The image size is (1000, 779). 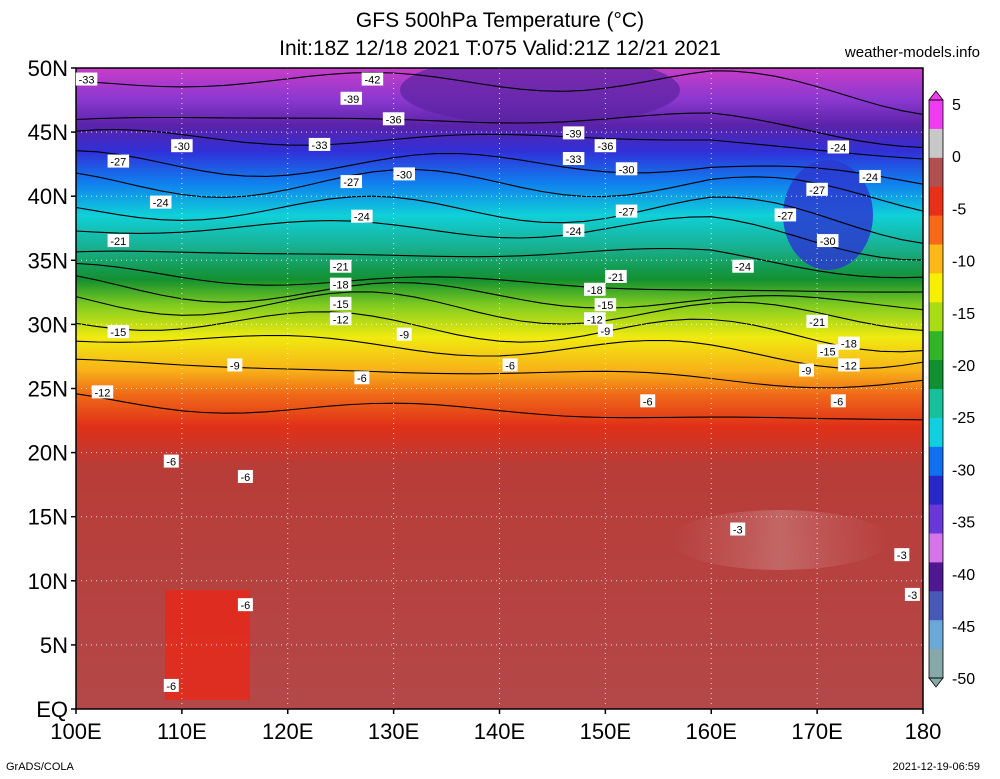 What do you see at coordinates (48, 260) in the screenshot?
I see `lat-tick-label: 35N` at bounding box center [48, 260].